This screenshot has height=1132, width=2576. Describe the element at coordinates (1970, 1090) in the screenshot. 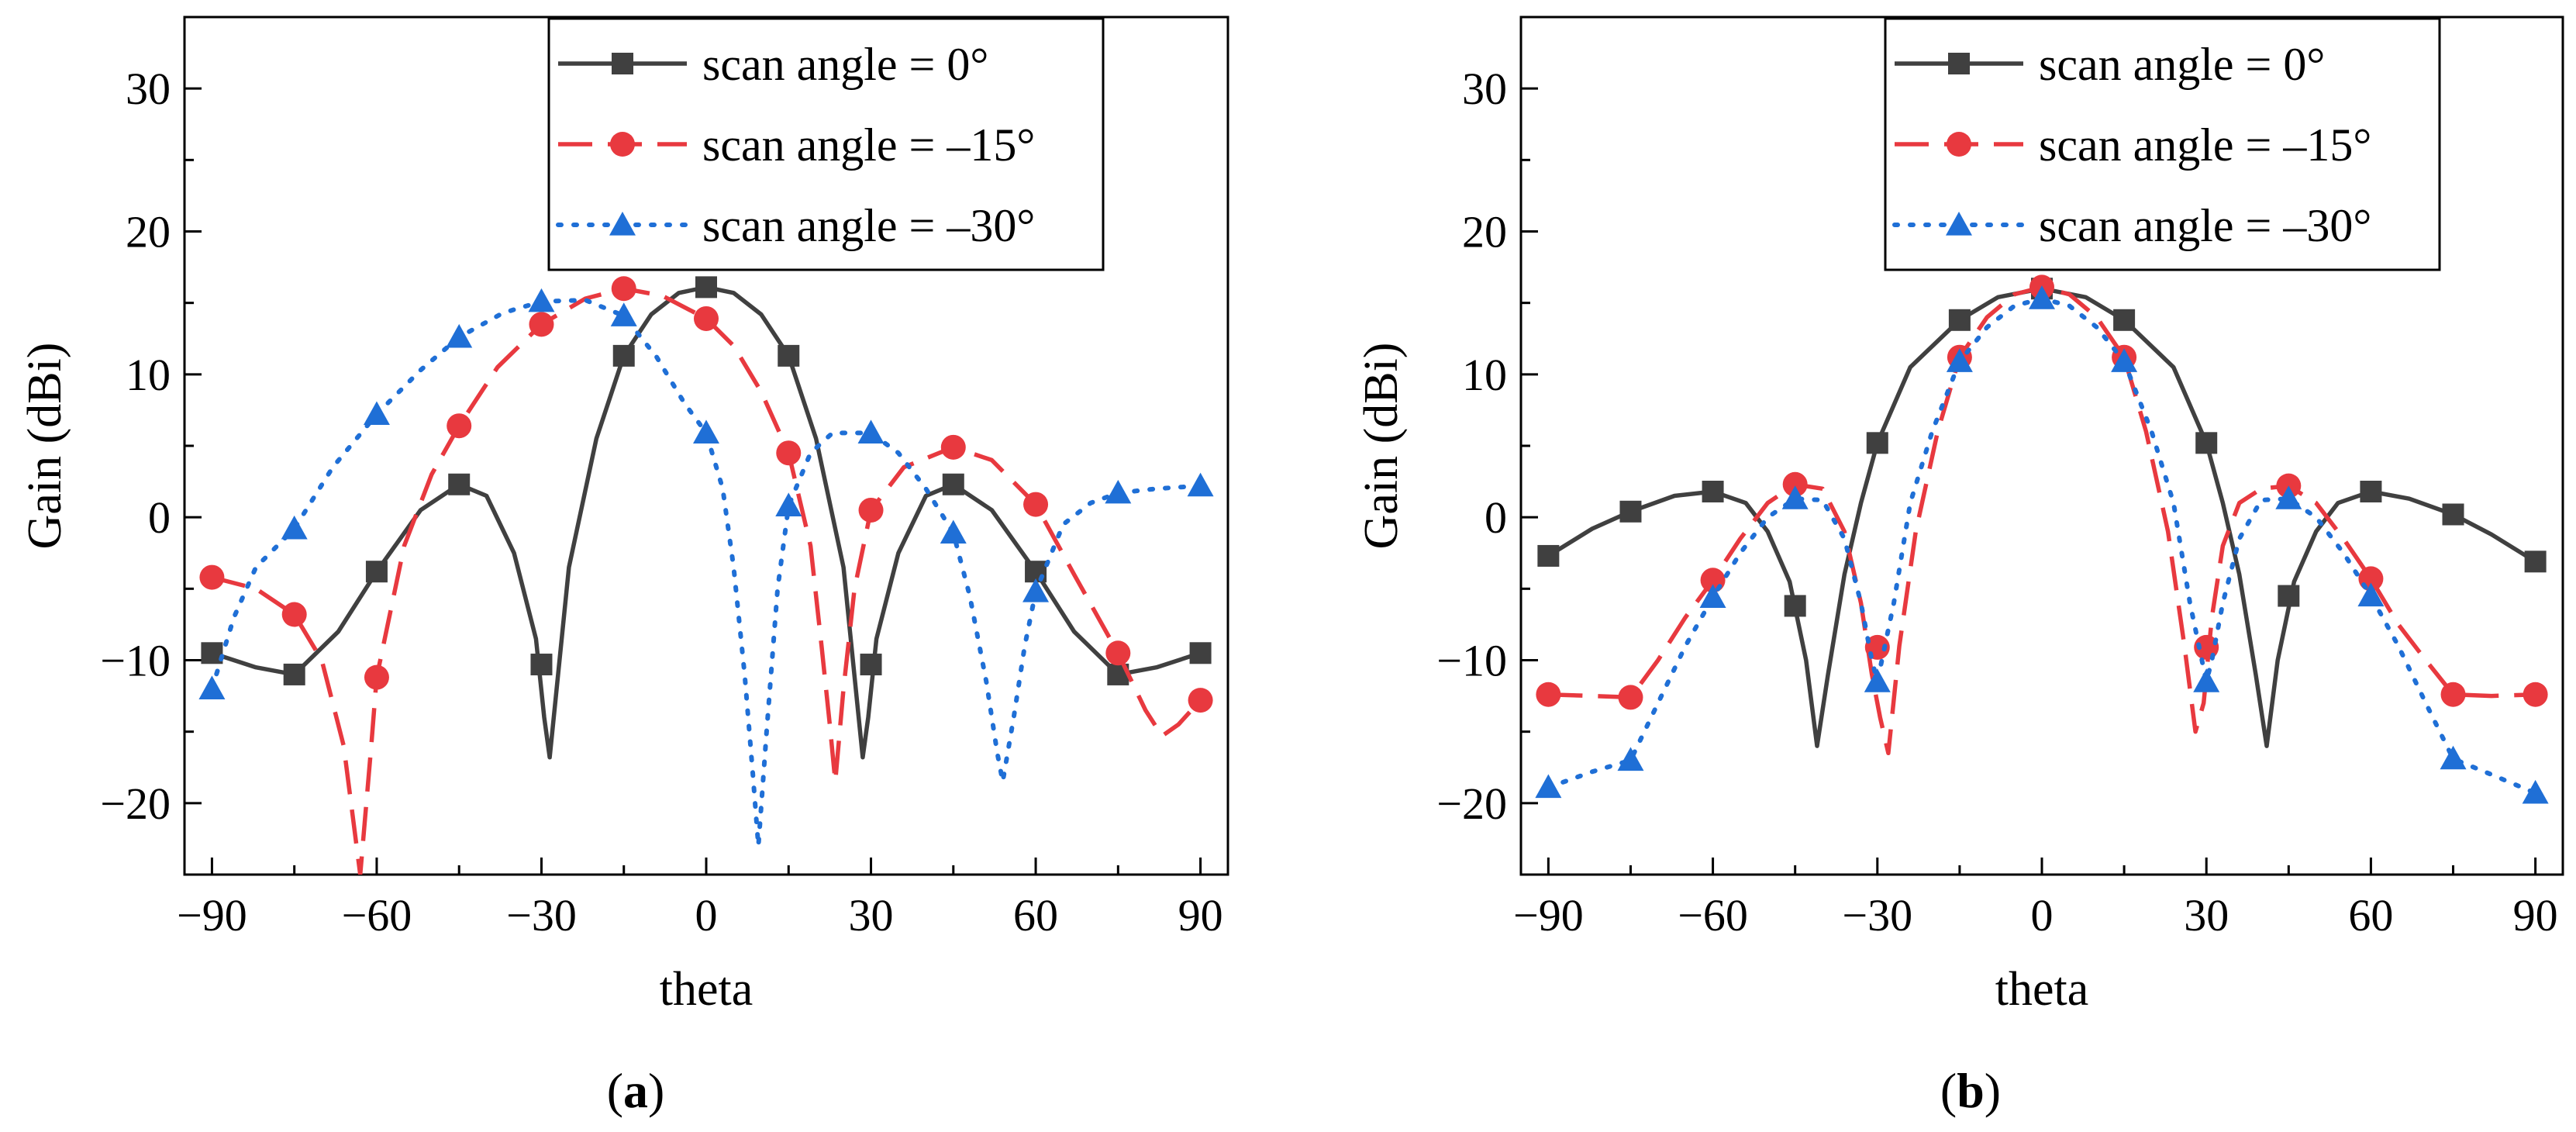

I see `panel-label: (b)` at that location.